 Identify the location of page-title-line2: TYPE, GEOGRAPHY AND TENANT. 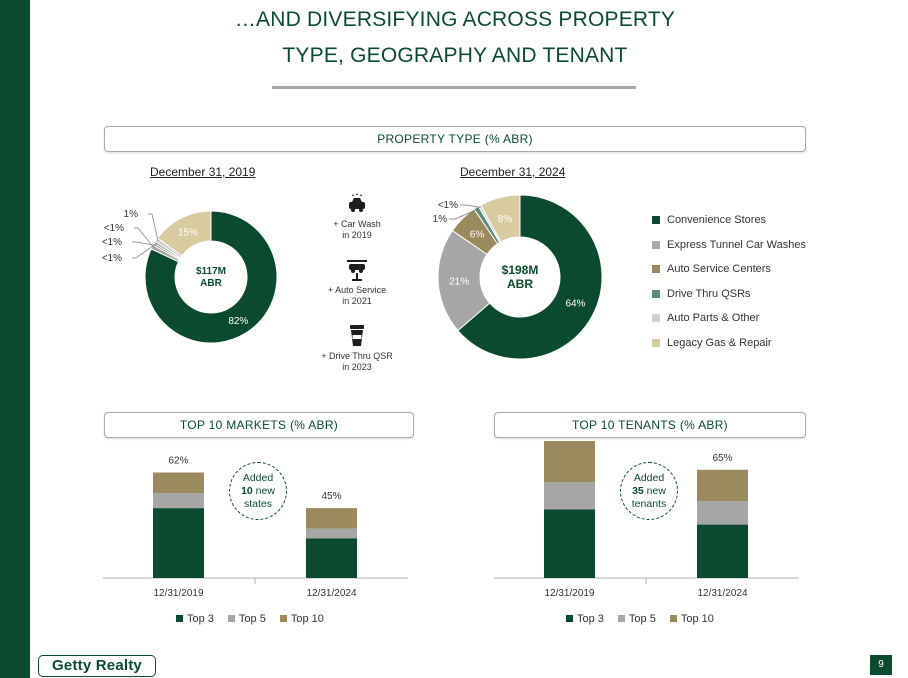
(455, 55).